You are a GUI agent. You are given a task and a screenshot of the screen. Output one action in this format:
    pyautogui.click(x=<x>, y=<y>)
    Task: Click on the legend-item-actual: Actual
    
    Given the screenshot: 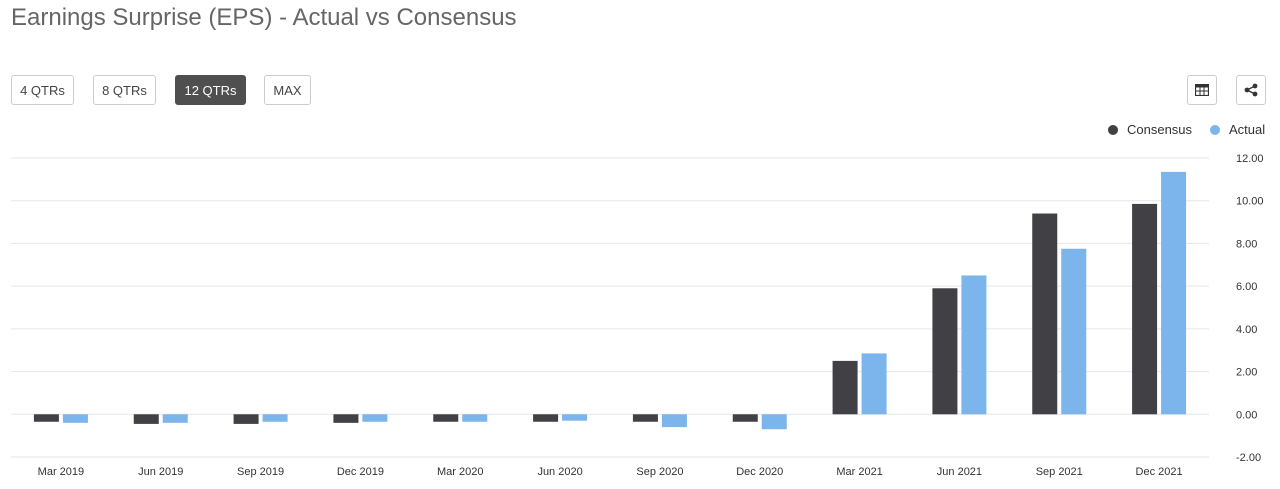 What is the action you would take?
    pyautogui.click(x=1237, y=129)
    